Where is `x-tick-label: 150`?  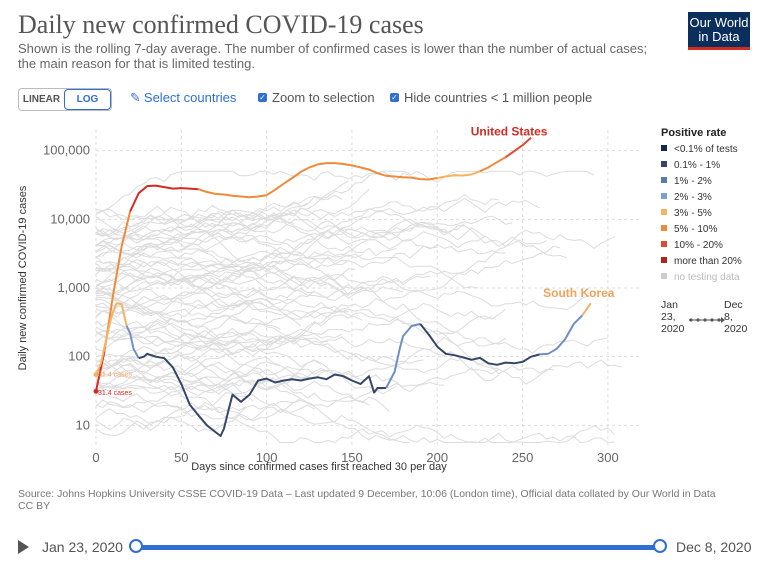 x-tick-label: 150 is located at coordinates (352, 457).